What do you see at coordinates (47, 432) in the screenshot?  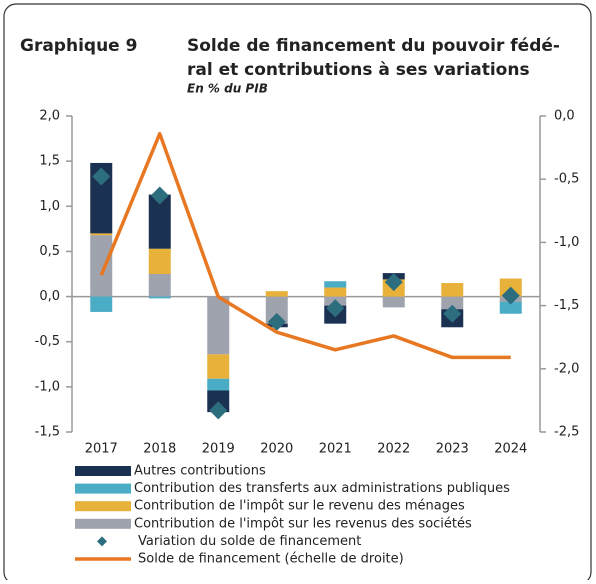 I see `y-tick-label: -1,5` at bounding box center [47, 432].